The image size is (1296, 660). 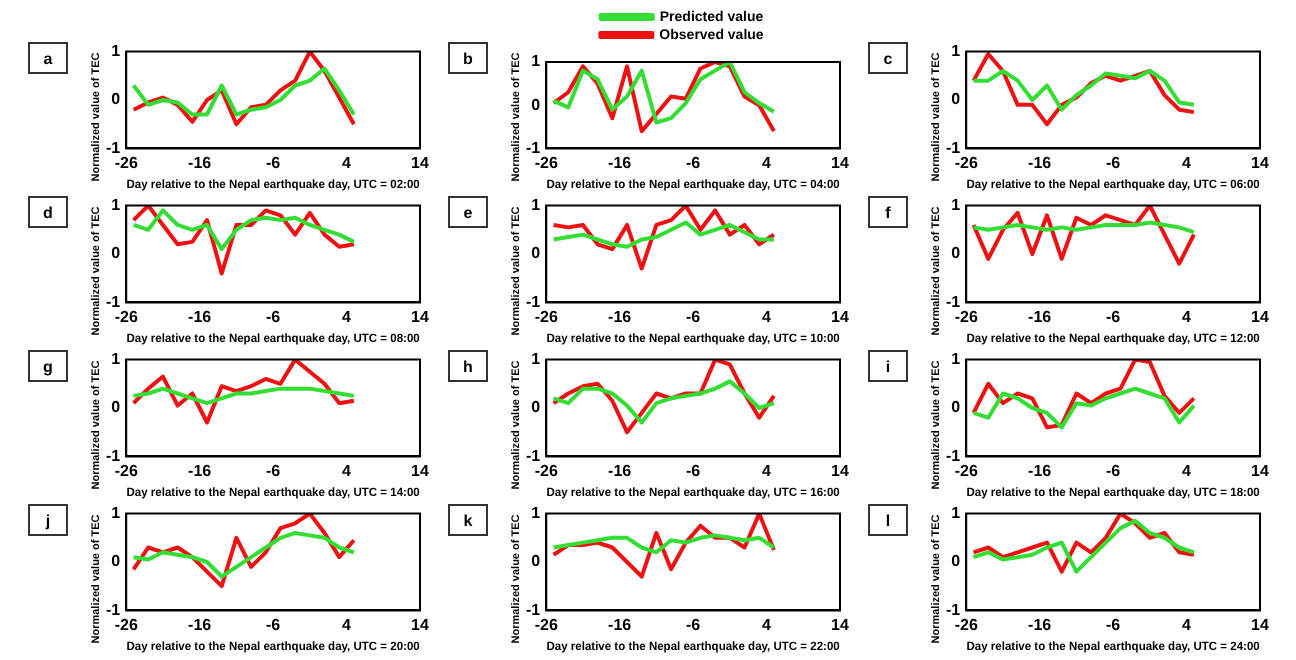 I want to click on chart-title: j, so click(x=48, y=520).